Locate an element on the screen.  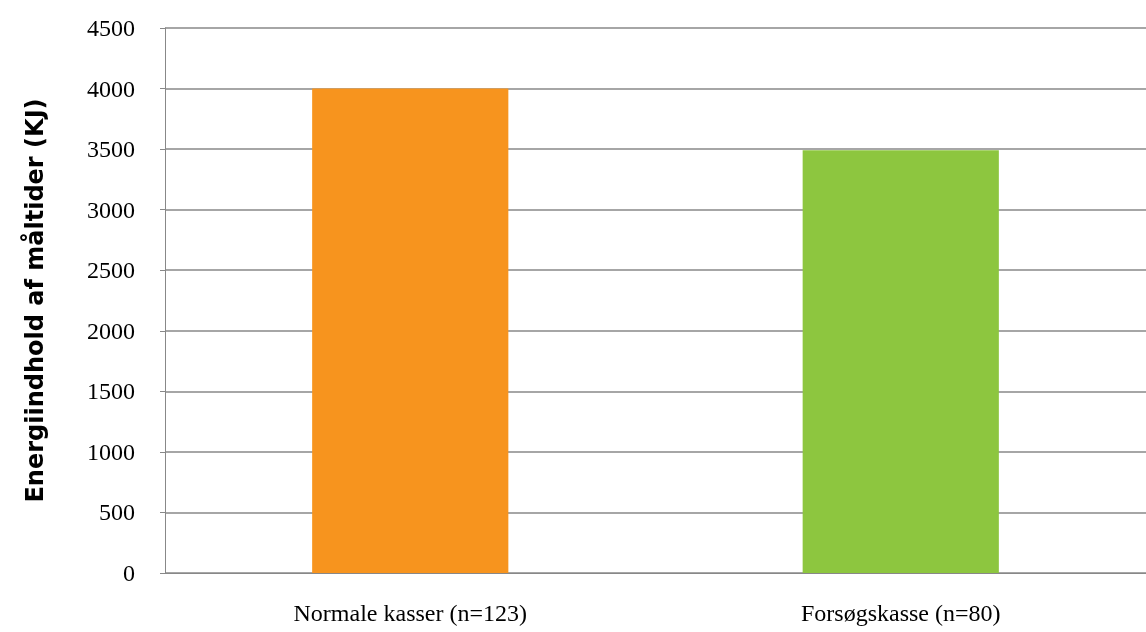
y-tick-label: 3000 is located at coordinates (111, 209).